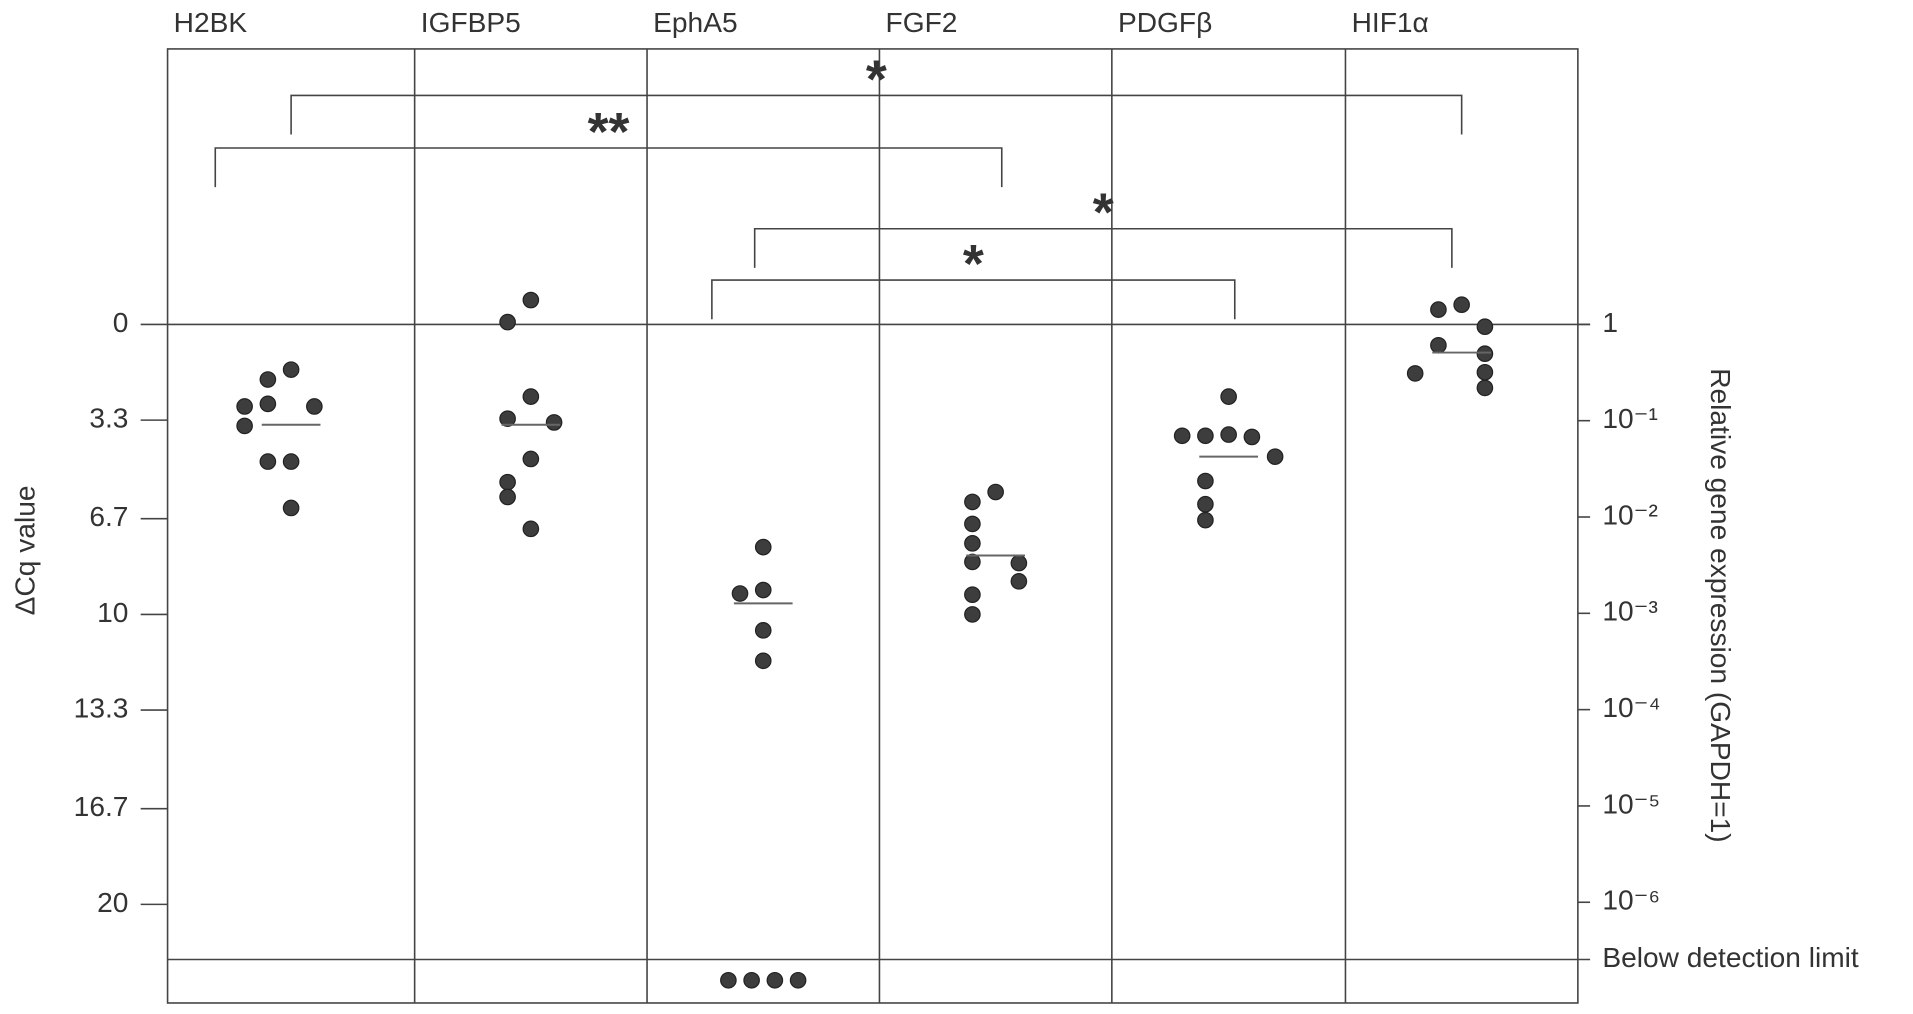 The width and height of the screenshot is (1913, 1014). Describe the element at coordinates (1630, 514) in the screenshot. I see `y2-tick-label: 10⁻²` at that location.